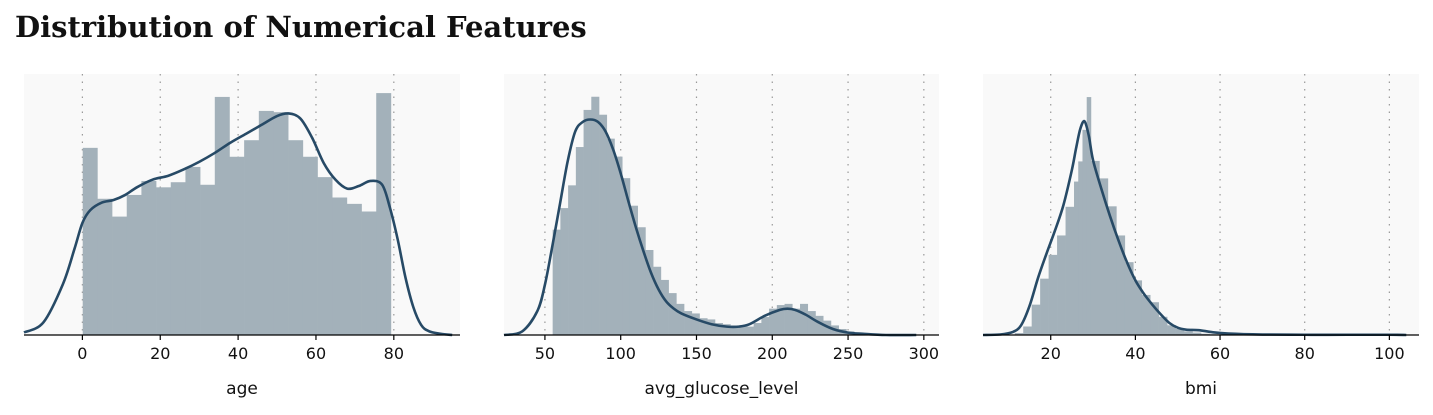 This screenshot has width=1433, height=415. I want to click on x-tick-label: 250, so click(848, 353).